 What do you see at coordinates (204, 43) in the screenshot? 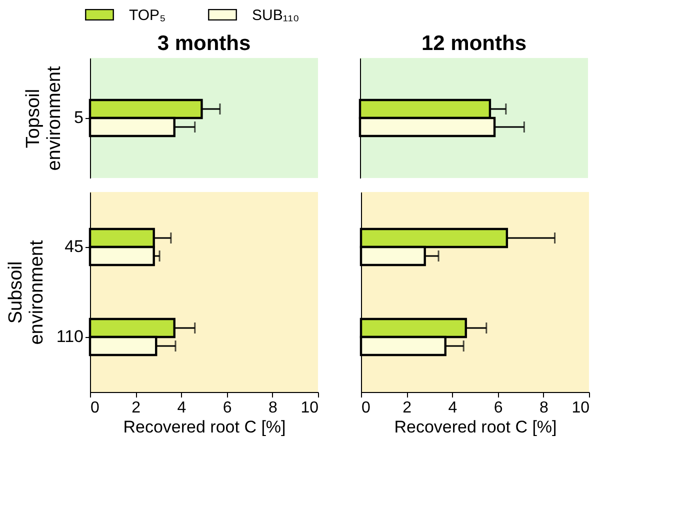
I see `chart-title: 3 months` at bounding box center [204, 43].